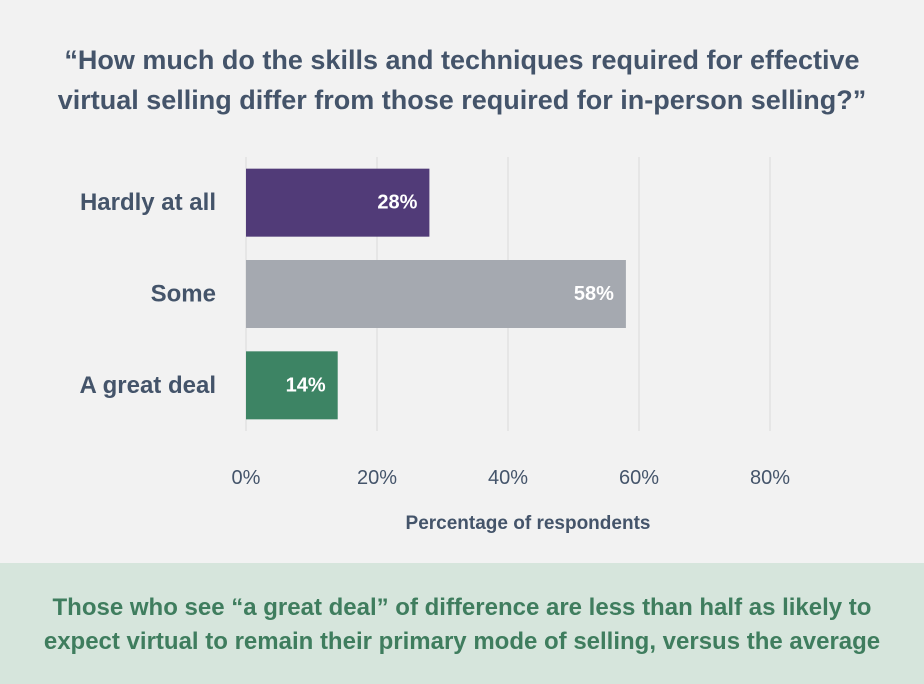  Describe the element at coordinates (508, 478) in the screenshot. I see `x-tick-label-2: 40%` at that location.